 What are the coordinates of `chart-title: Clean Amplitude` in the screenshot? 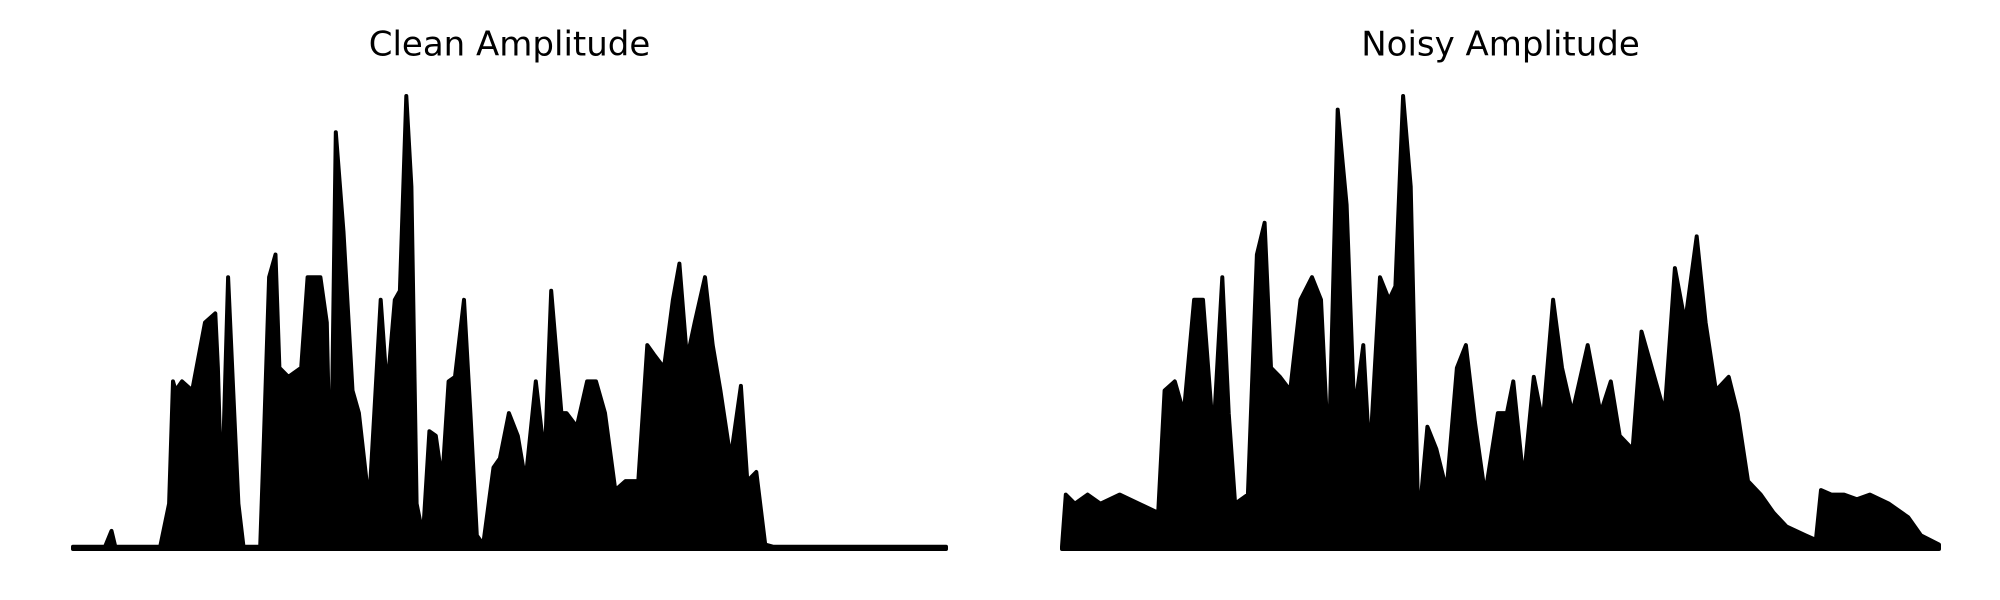 It's located at (510, 45).